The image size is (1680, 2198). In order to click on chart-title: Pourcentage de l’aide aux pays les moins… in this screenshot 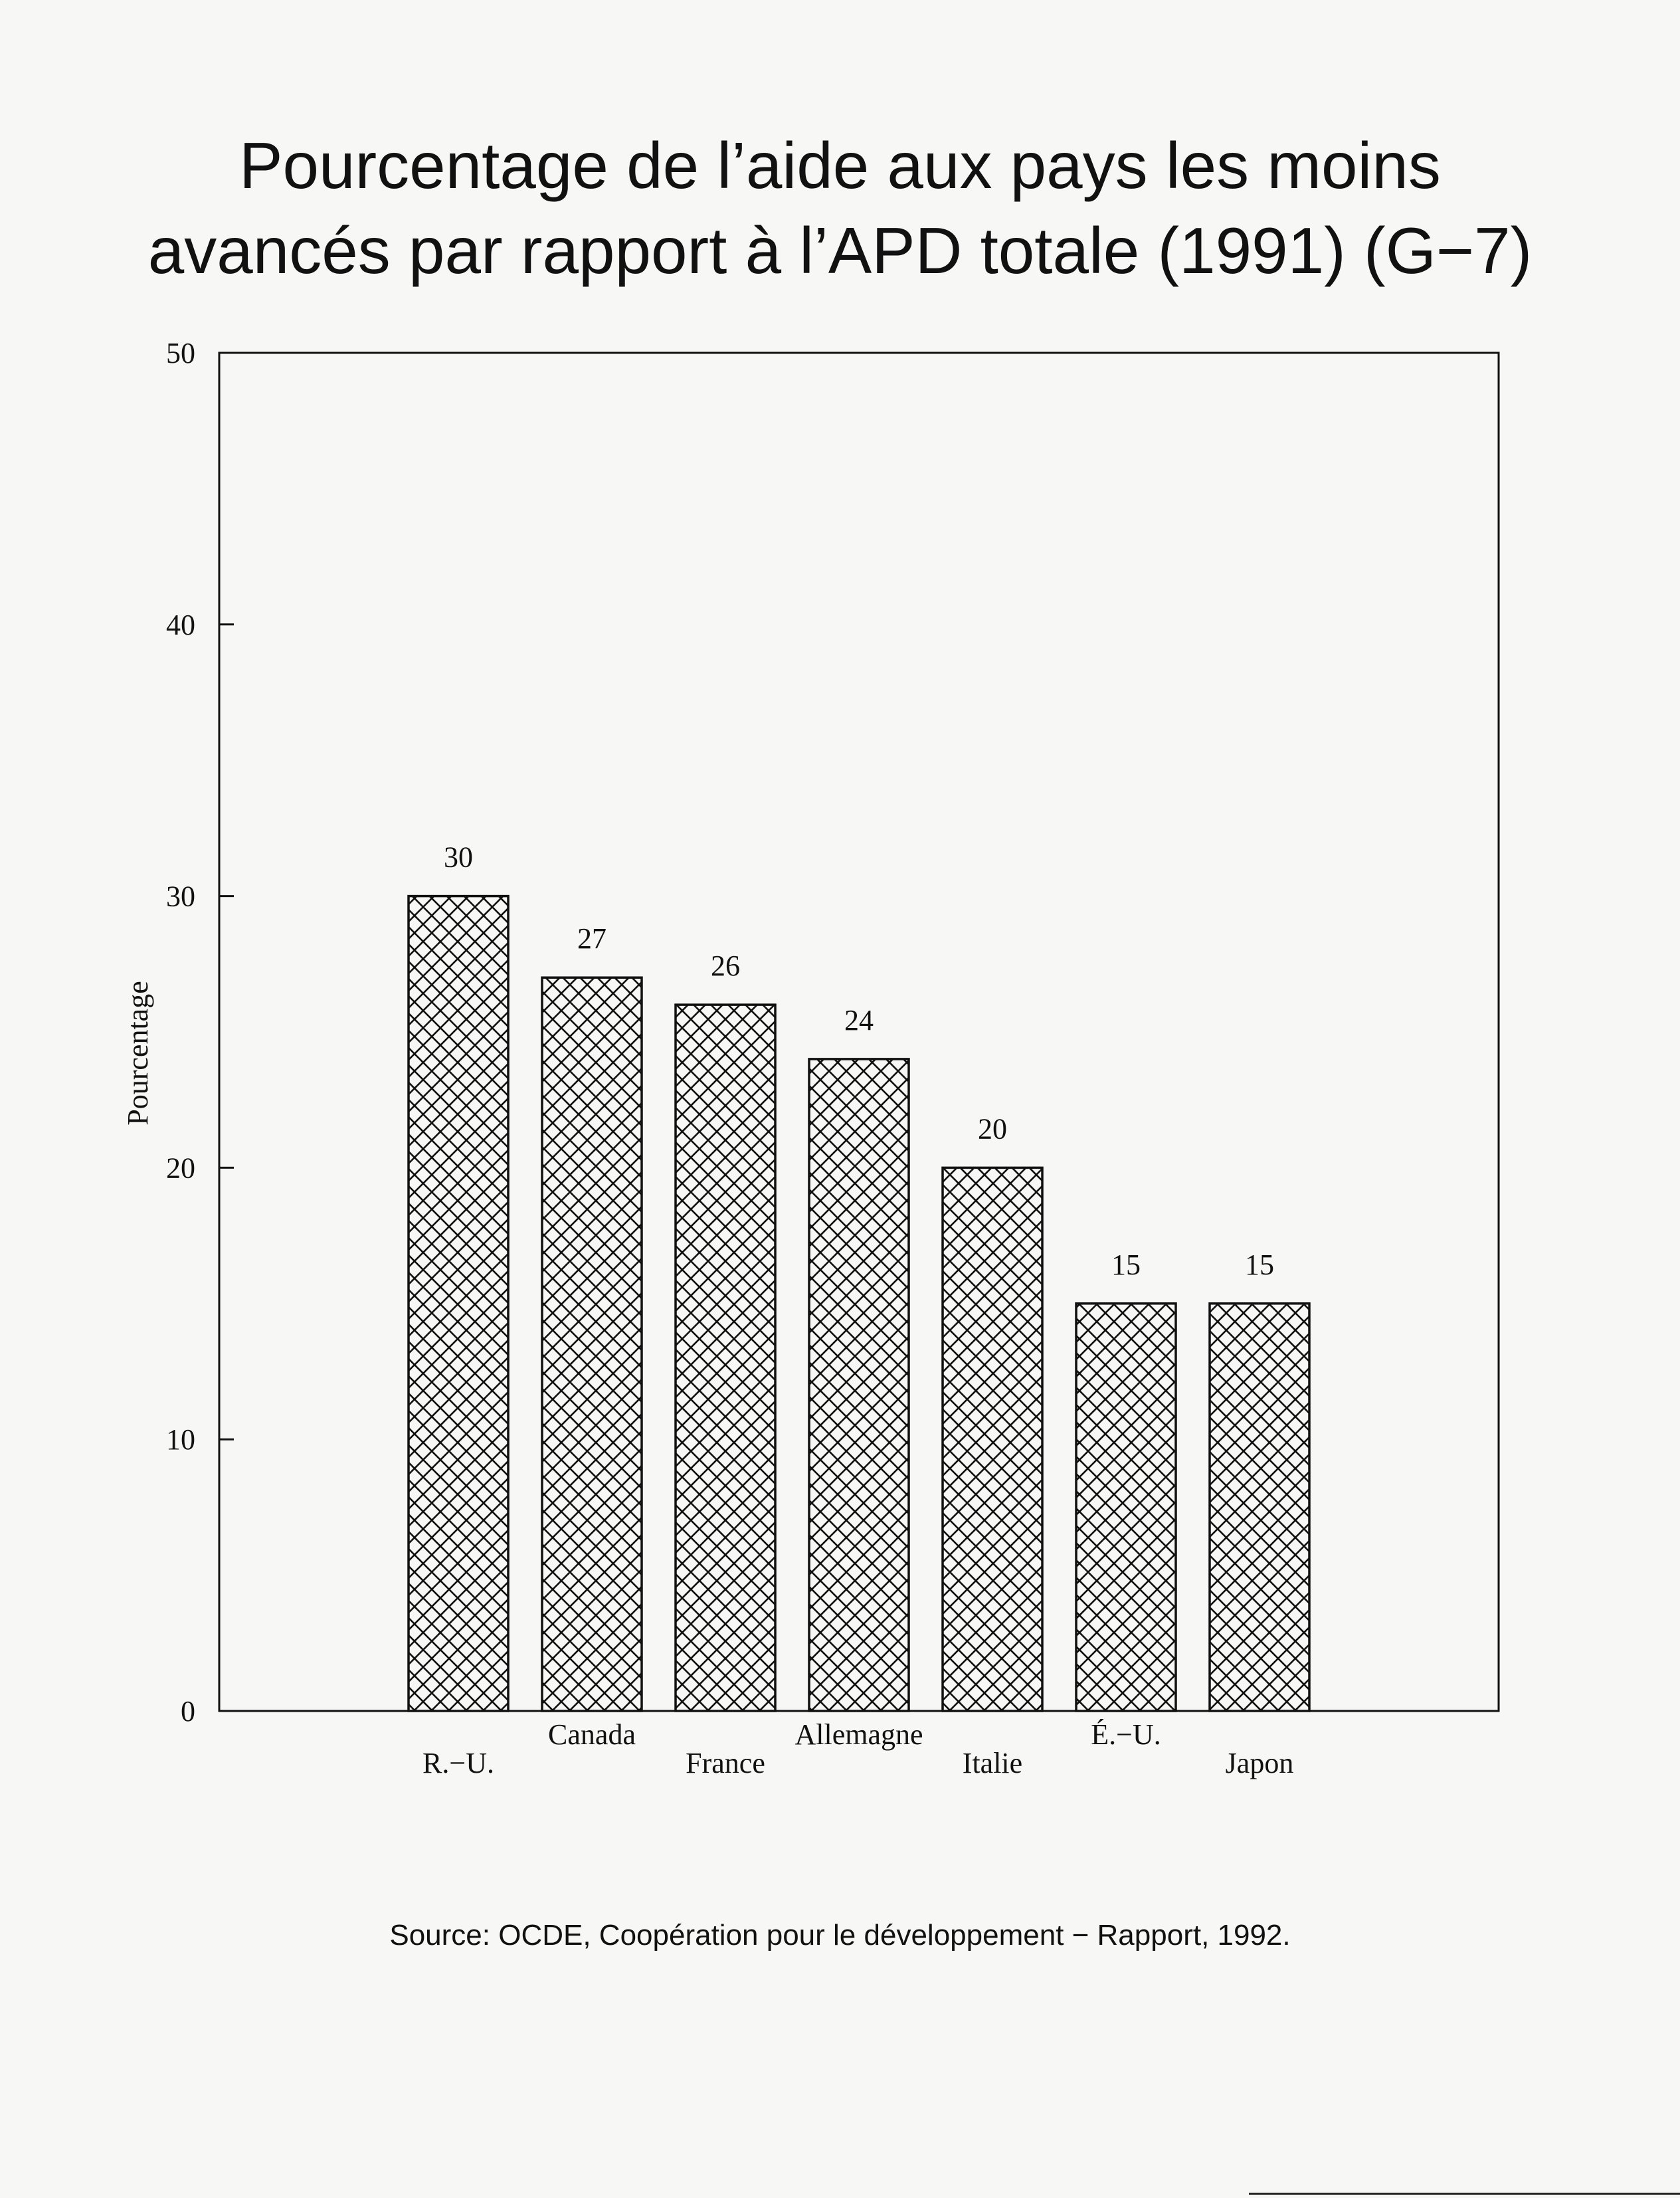, I will do `click(840, 208)`.